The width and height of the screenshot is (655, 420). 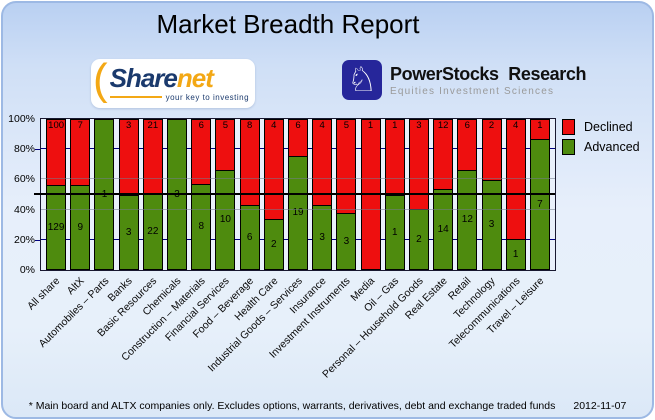 I want to click on sharenet-logo-text: Sharenet your key to investing, so click(x=179, y=83).